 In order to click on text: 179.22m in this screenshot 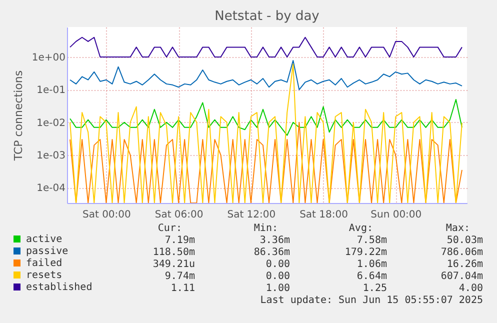, I will do `click(365, 252)`.